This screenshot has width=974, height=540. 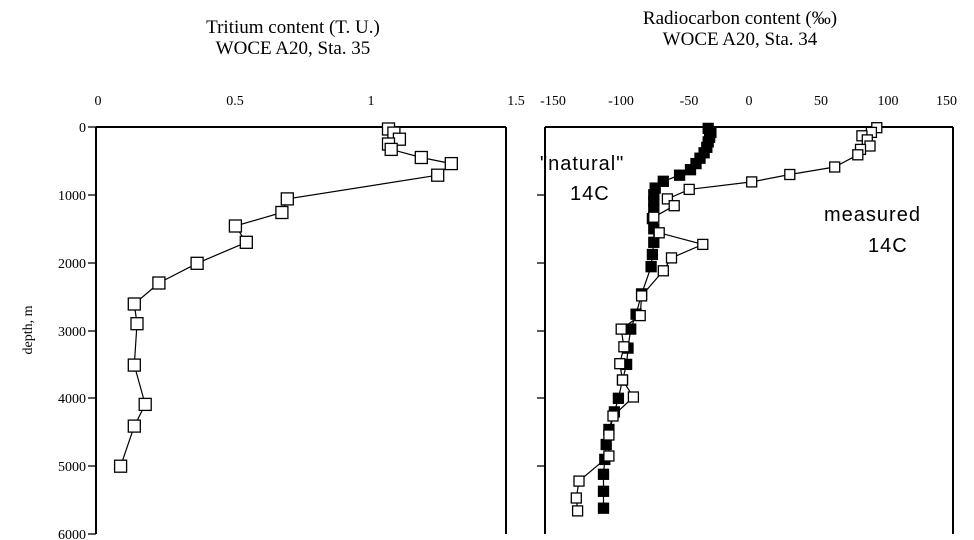 I want to click on radiocarbon-x-tick-6: 150, so click(x=946, y=101).